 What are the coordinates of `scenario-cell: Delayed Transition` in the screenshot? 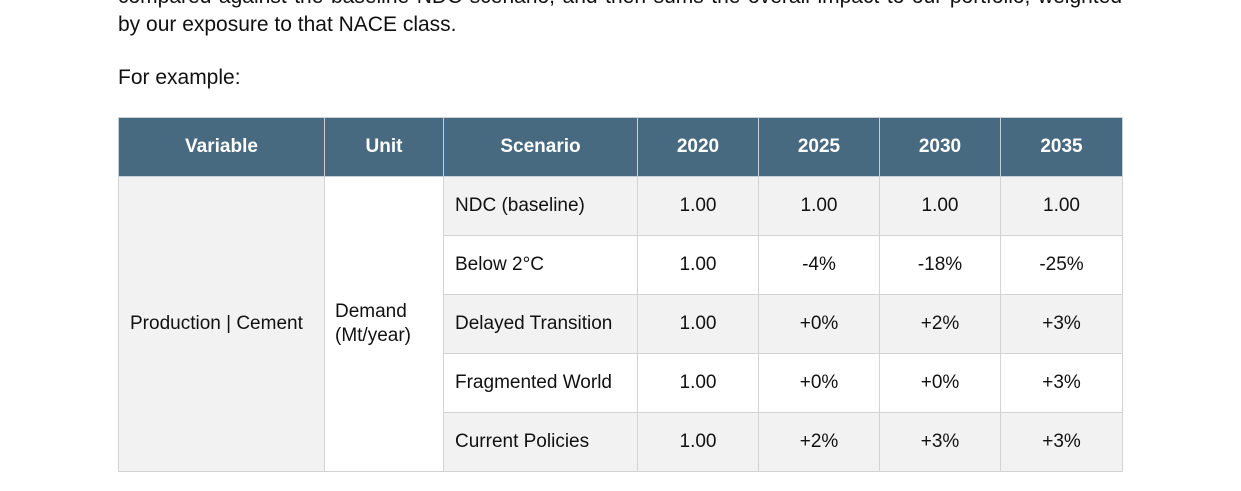 It's located at (540, 324).